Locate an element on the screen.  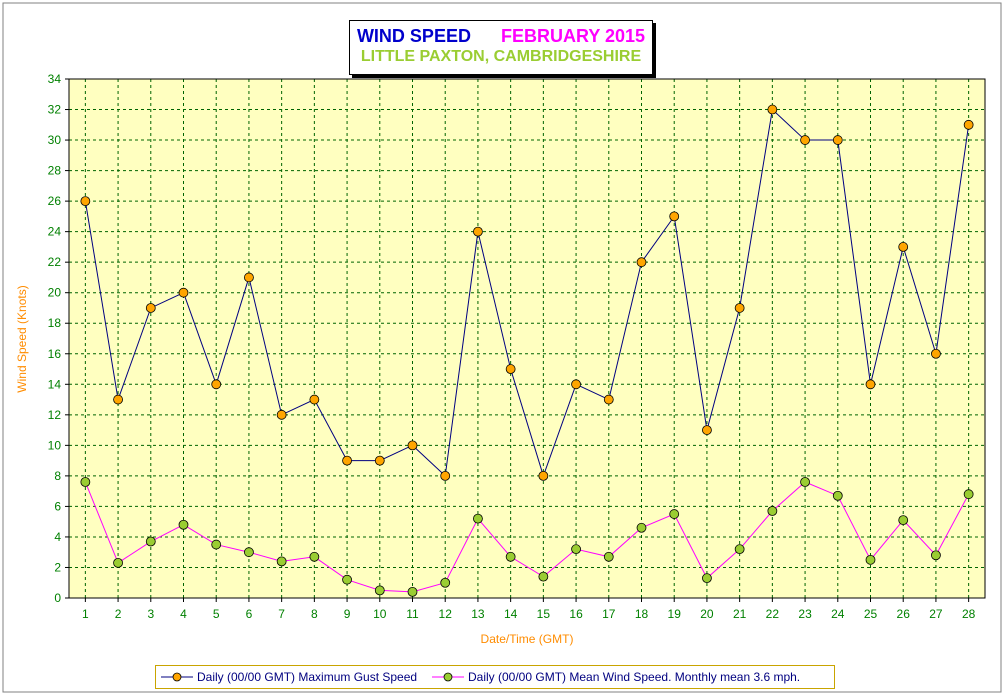
y-tick-label: 2 is located at coordinates (57, 567).